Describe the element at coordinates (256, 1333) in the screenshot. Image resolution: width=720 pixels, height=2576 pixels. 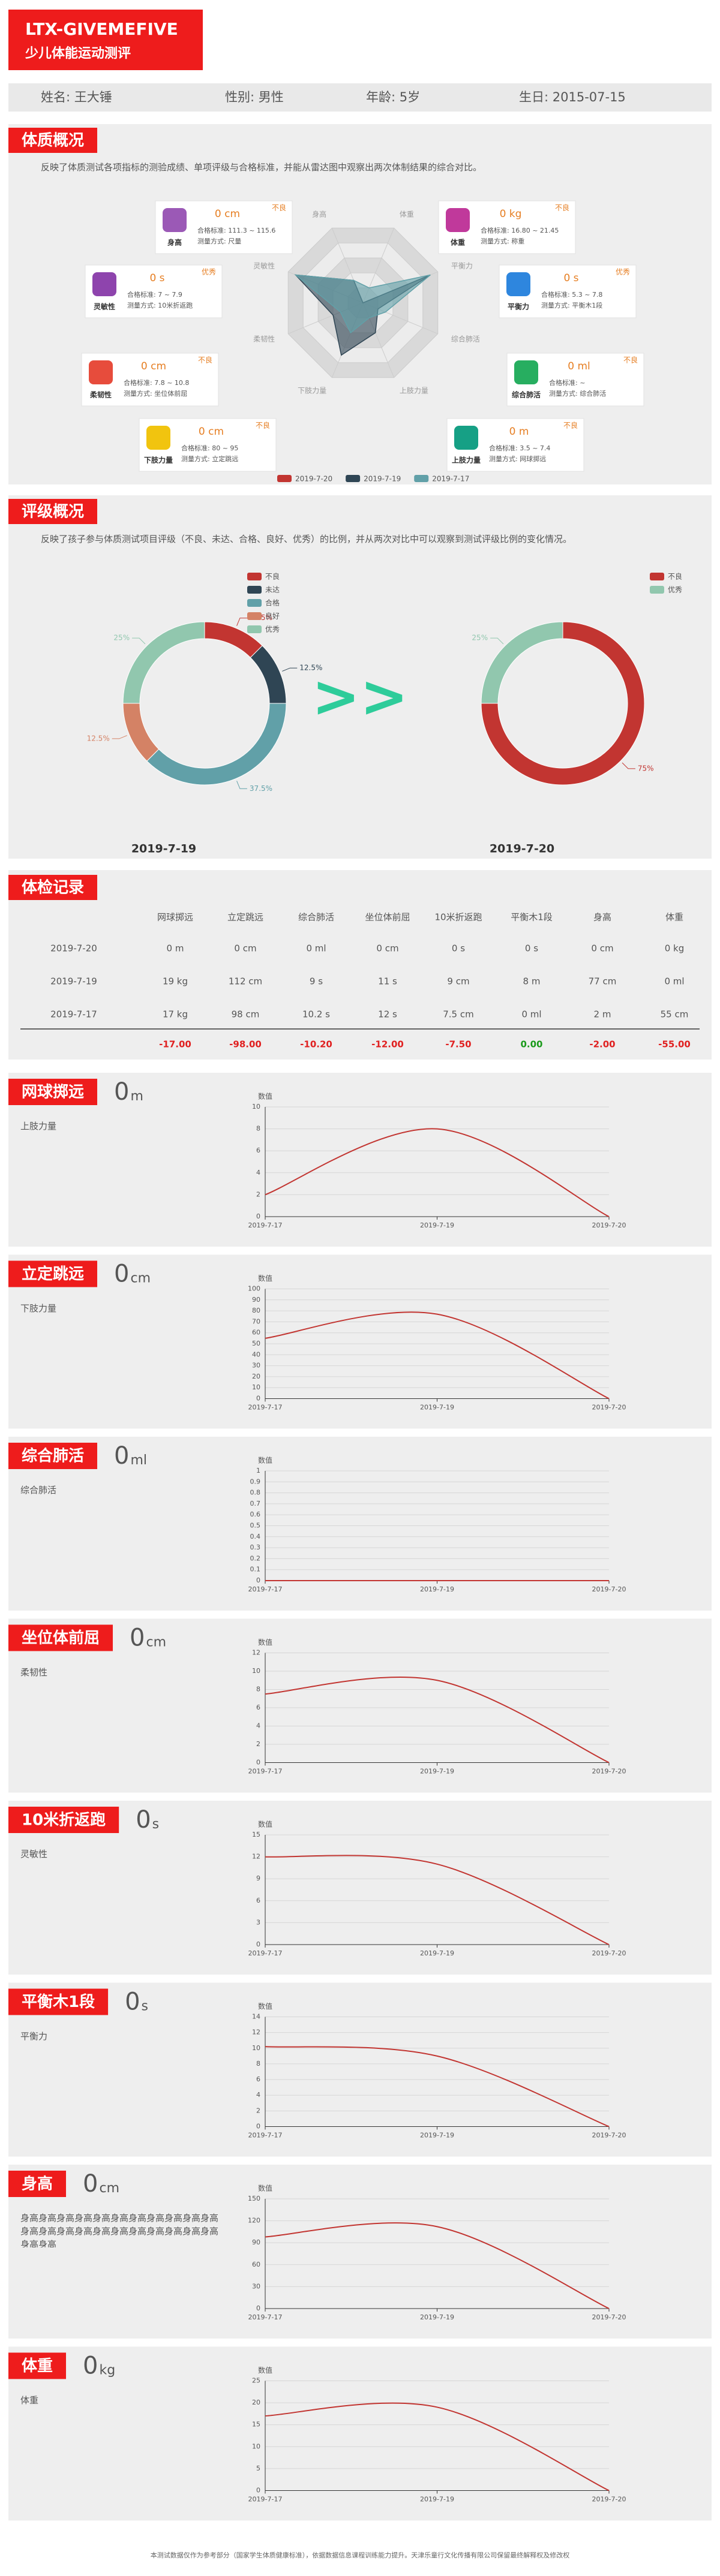
I see `y-tick-label: 60` at that location.